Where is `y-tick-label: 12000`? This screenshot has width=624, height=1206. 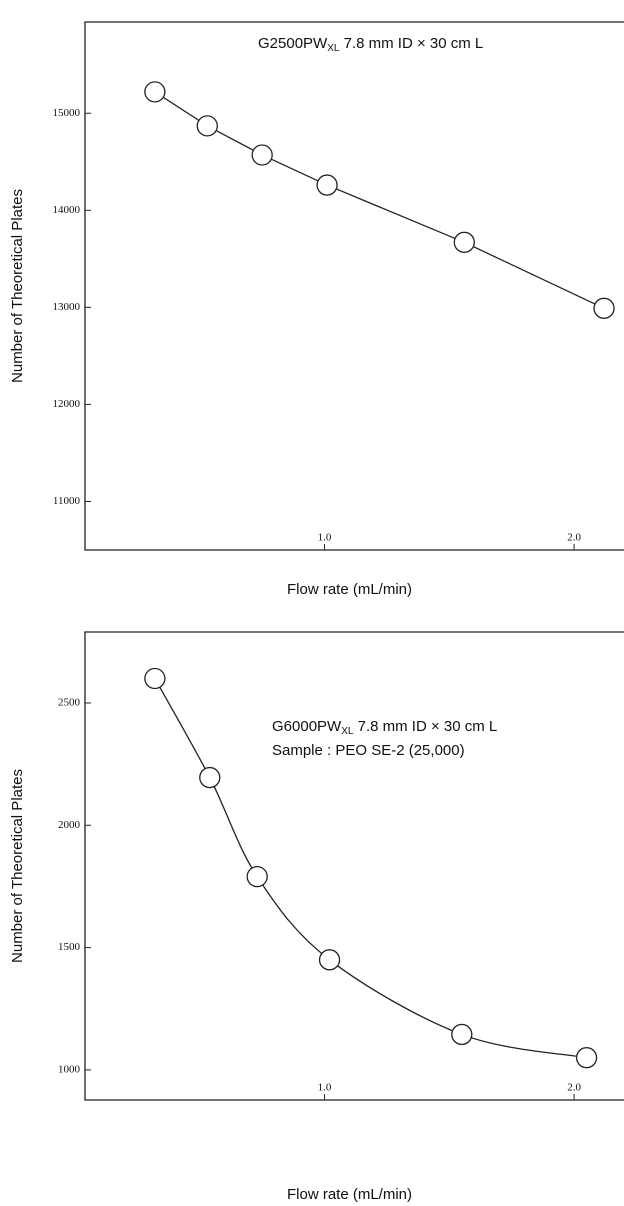 y-tick-label: 12000 is located at coordinates (67, 404).